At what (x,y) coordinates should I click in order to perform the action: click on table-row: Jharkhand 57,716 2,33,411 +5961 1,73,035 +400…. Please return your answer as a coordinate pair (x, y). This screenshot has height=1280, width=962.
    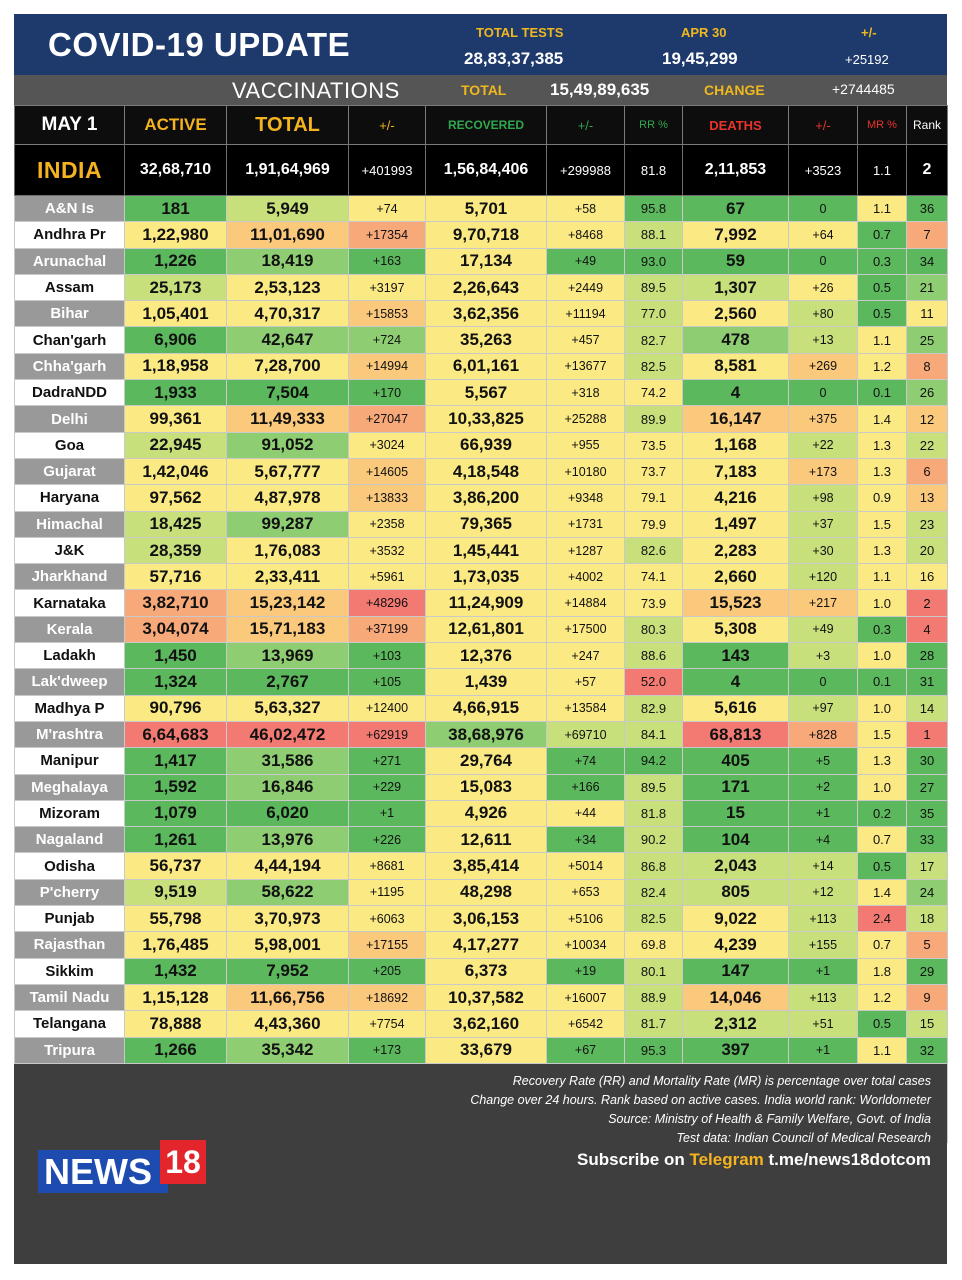
    Looking at the image, I should click on (481, 577).